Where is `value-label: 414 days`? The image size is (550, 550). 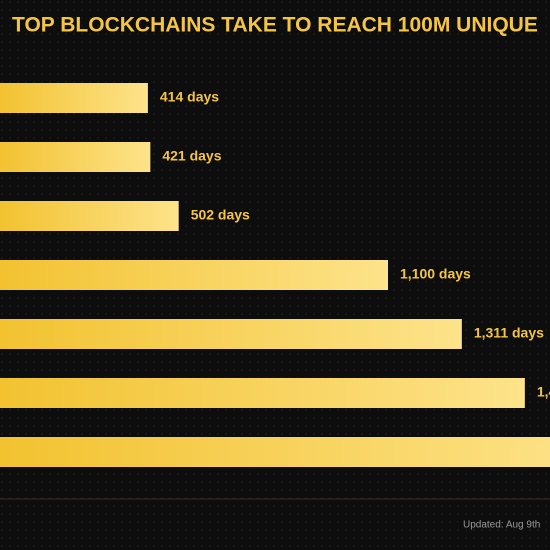 value-label: 414 days is located at coordinates (189, 97).